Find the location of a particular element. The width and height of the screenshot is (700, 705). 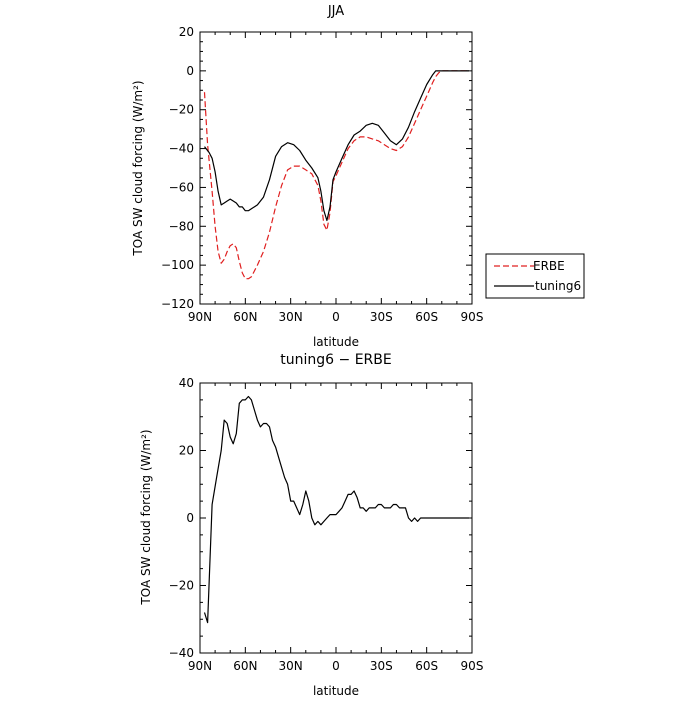

series-line-tuning6 is located at coordinates (336, 146).